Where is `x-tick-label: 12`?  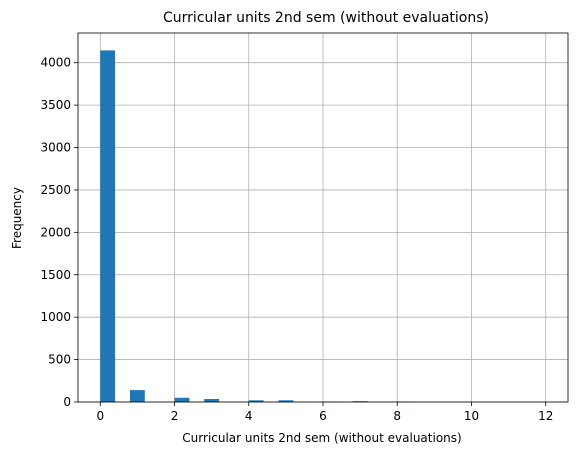
x-tick-label: 12 is located at coordinates (545, 416).